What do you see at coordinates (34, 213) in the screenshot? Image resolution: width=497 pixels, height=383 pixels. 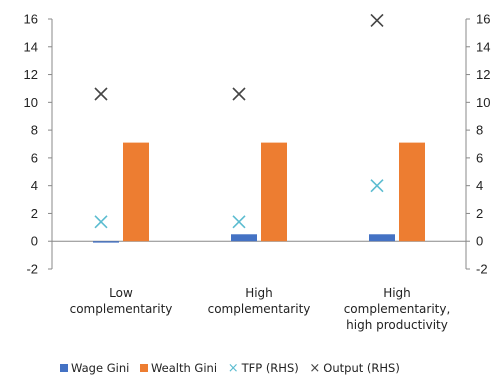 I see `left-tick-label: 2` at bounding box center [34, 213].